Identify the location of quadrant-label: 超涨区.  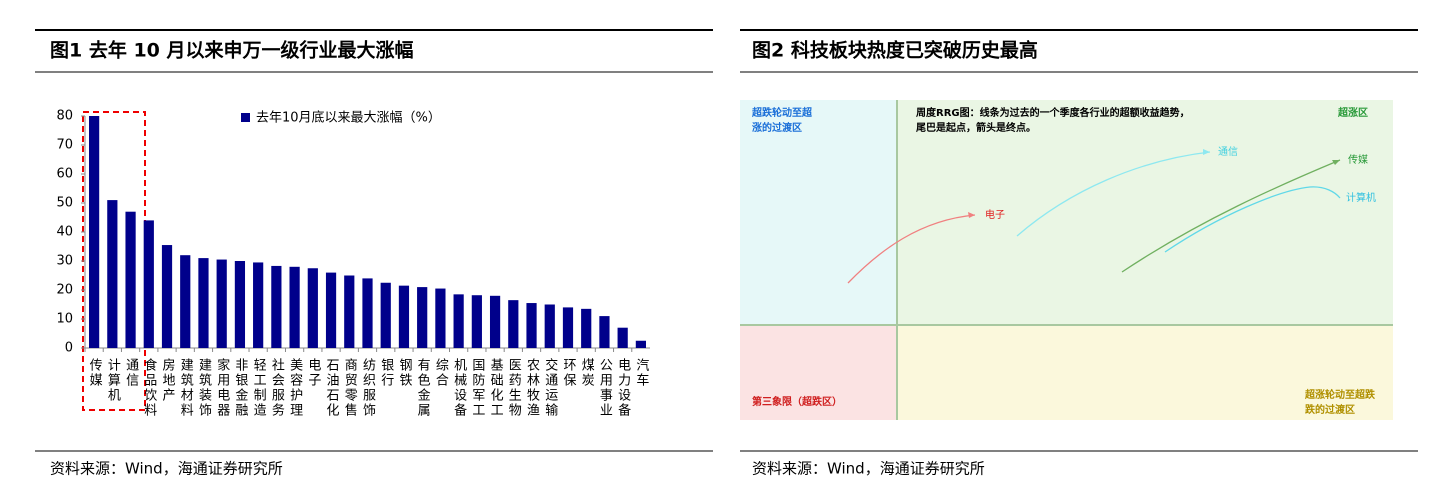
(1352, 112).